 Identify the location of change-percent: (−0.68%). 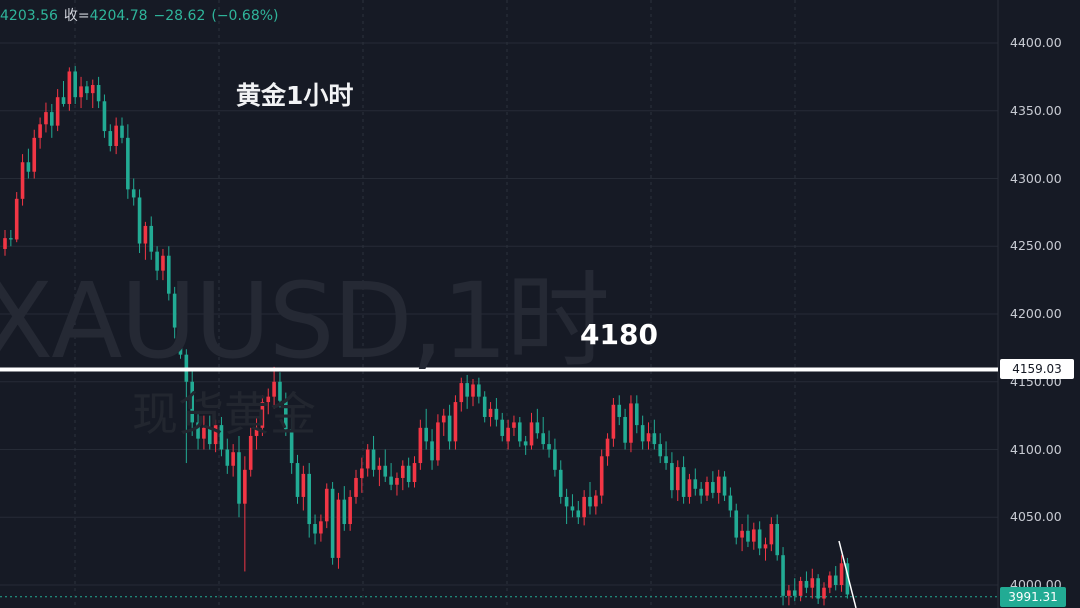
(245, 16).